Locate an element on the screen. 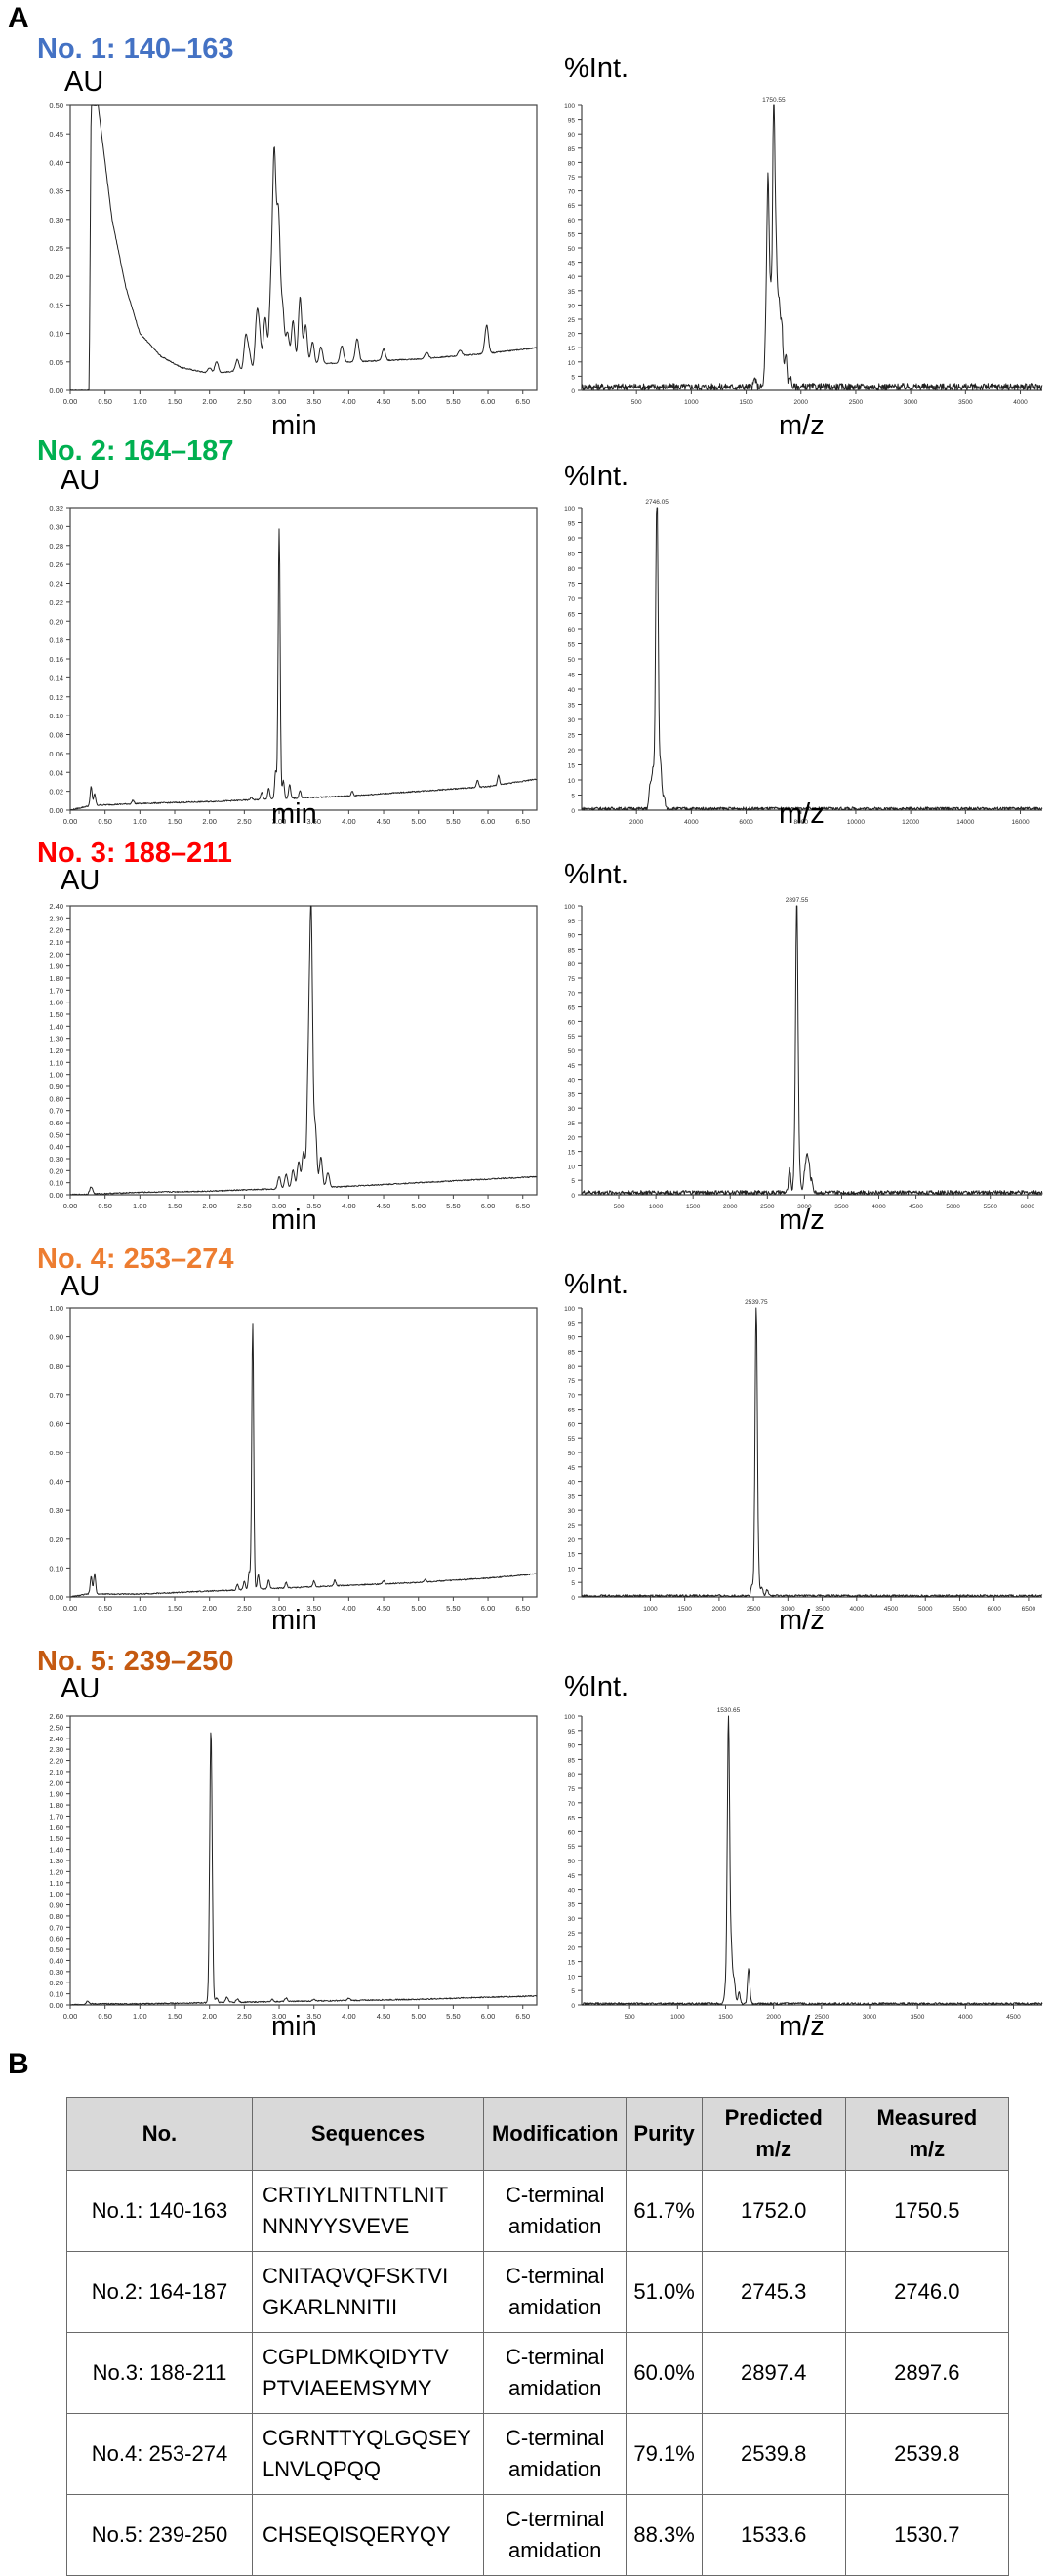 The height and width of the screenshot is (2576, 1054). header-measured: Measured m/z is located at coordinates (927, 2134).